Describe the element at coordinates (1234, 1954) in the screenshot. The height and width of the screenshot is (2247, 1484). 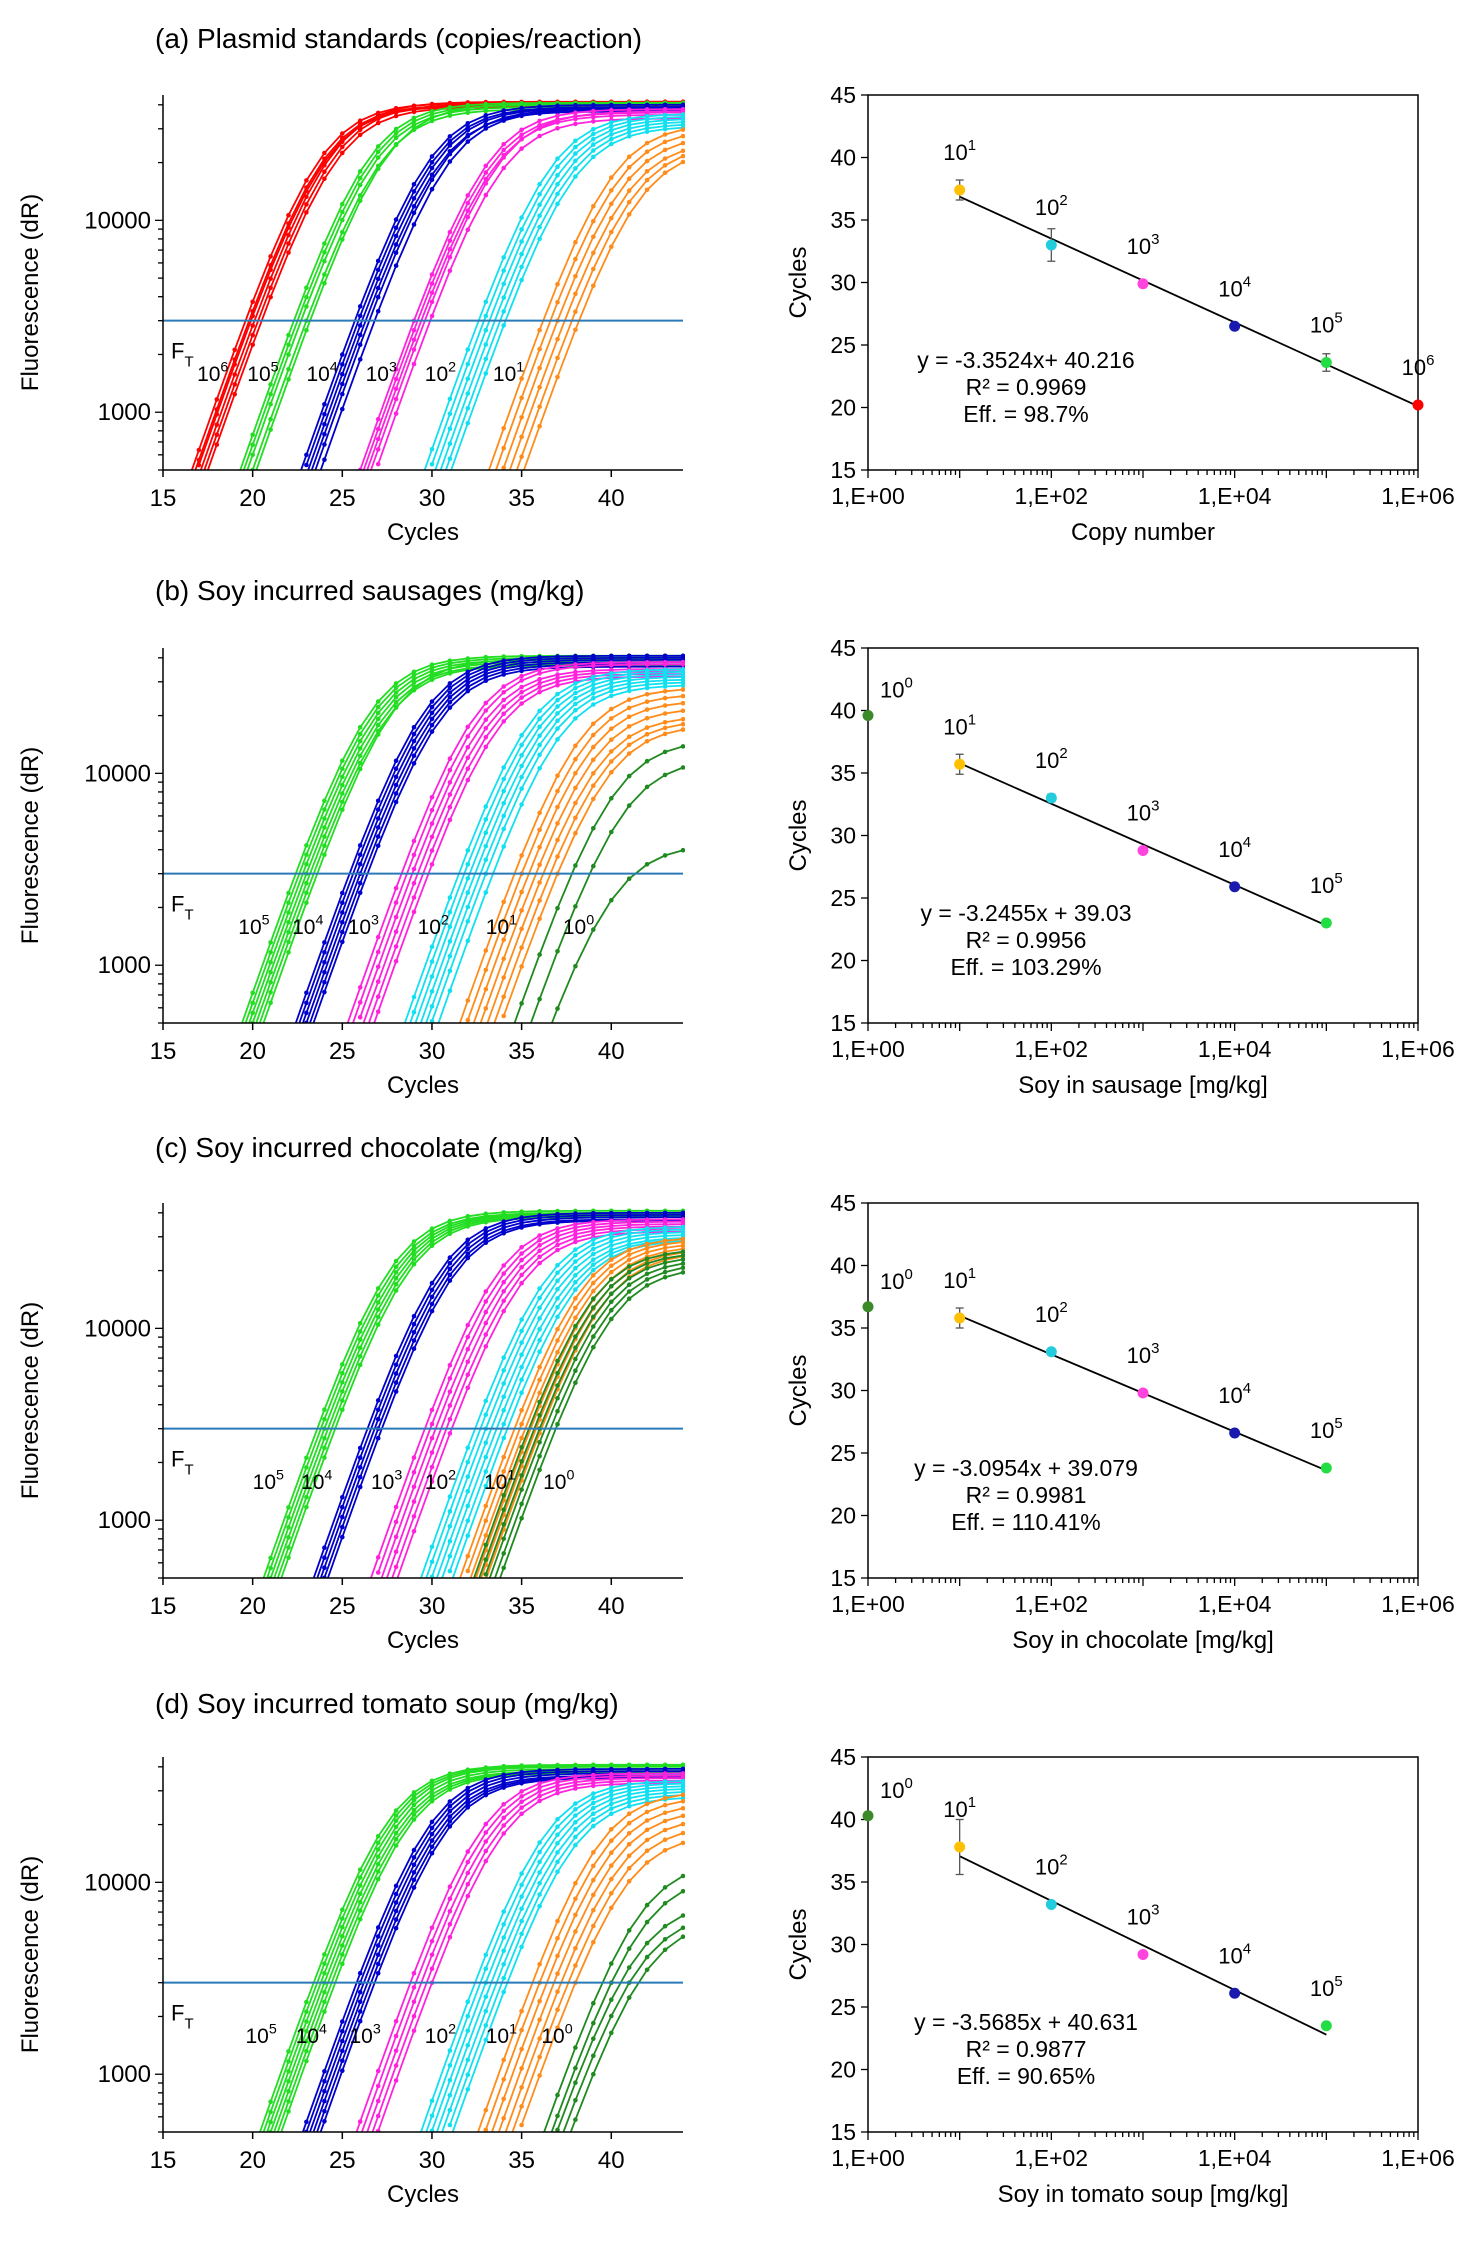
I see `point-label: 104` at that location.